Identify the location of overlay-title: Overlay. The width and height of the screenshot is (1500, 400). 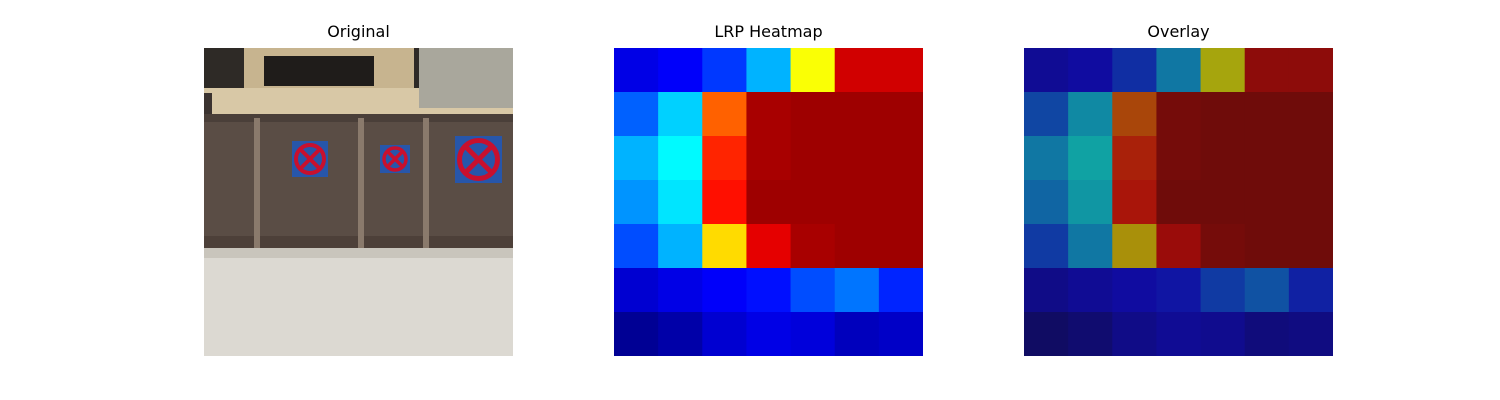
(1178, 31).